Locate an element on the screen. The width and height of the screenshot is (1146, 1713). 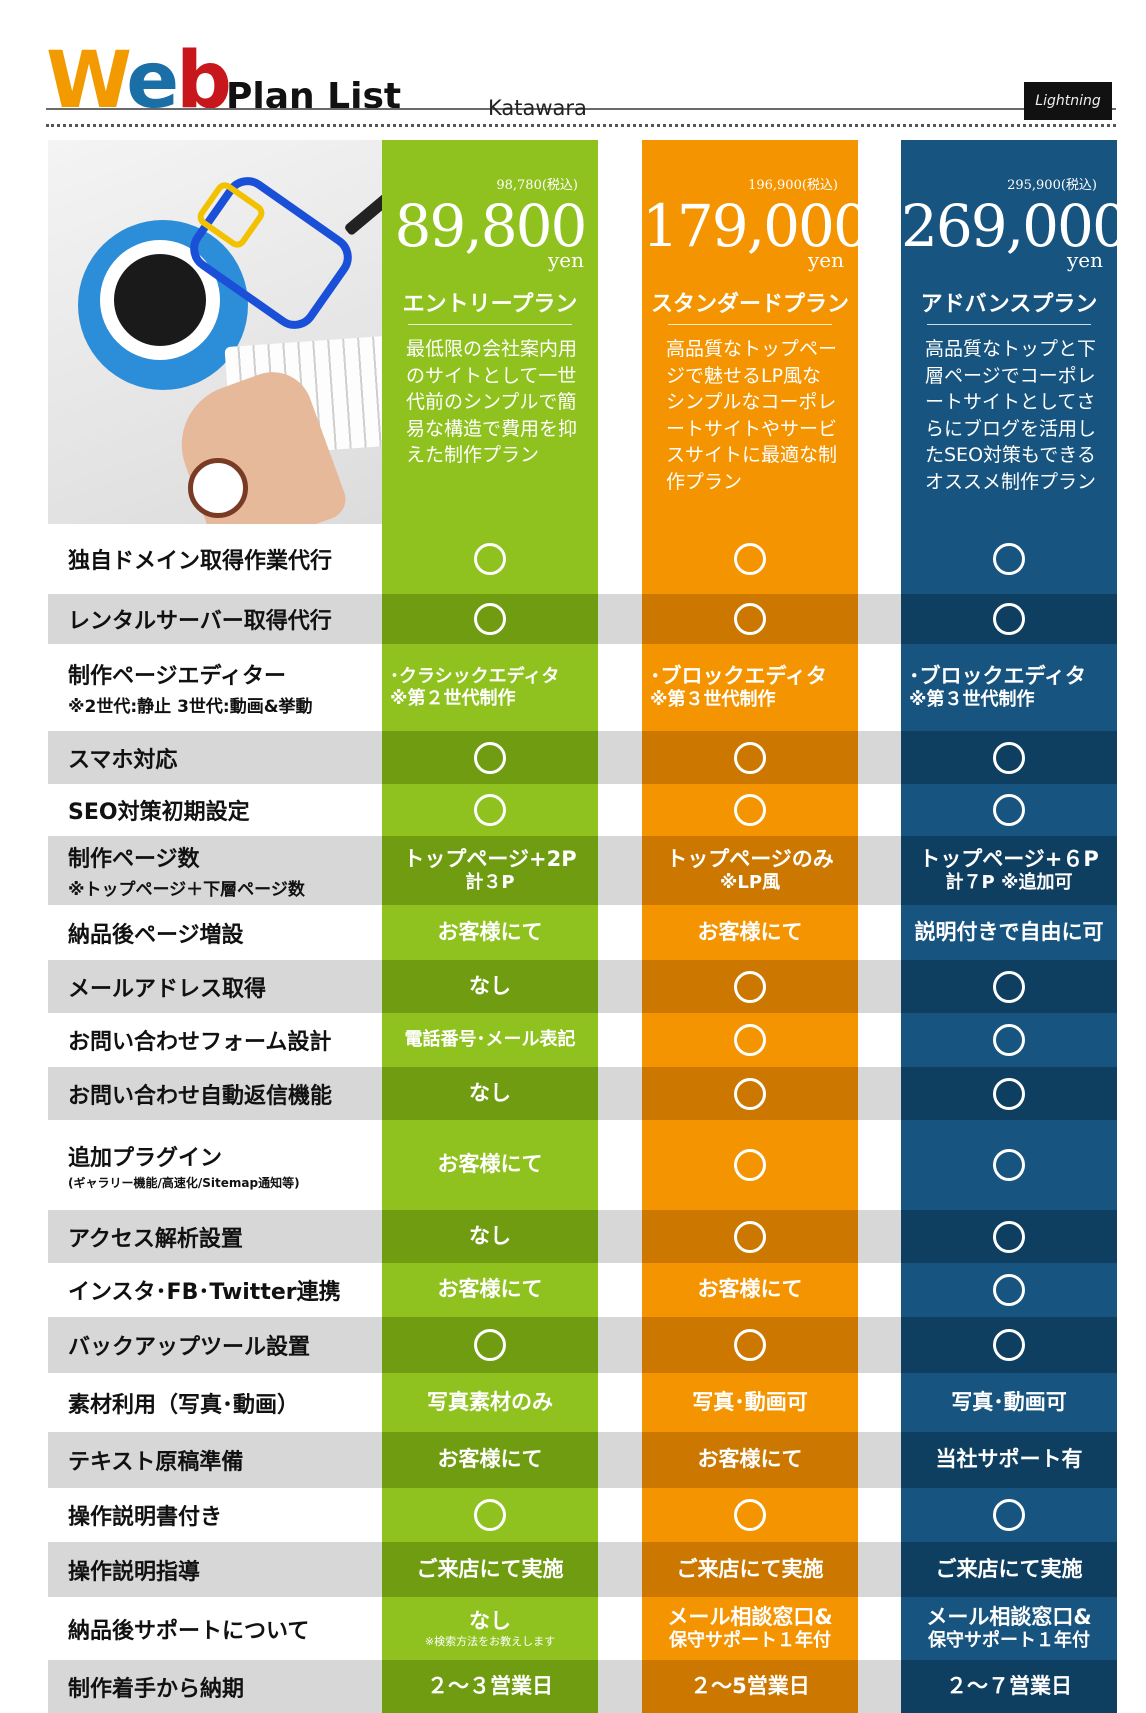
plan-currency: yen is located at coordinates (825, 260).